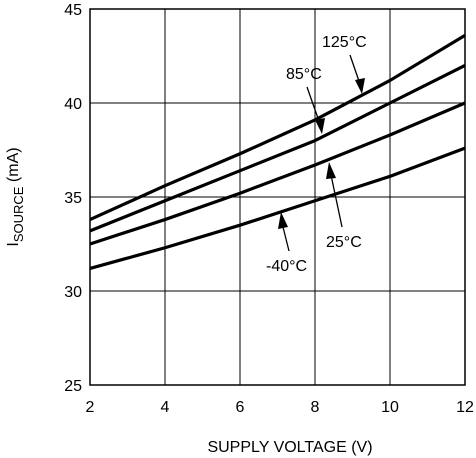 This screenshot has height=458, width=476. I want to click on annotation-minus40c-arrow-shaft, so click(286, 239).